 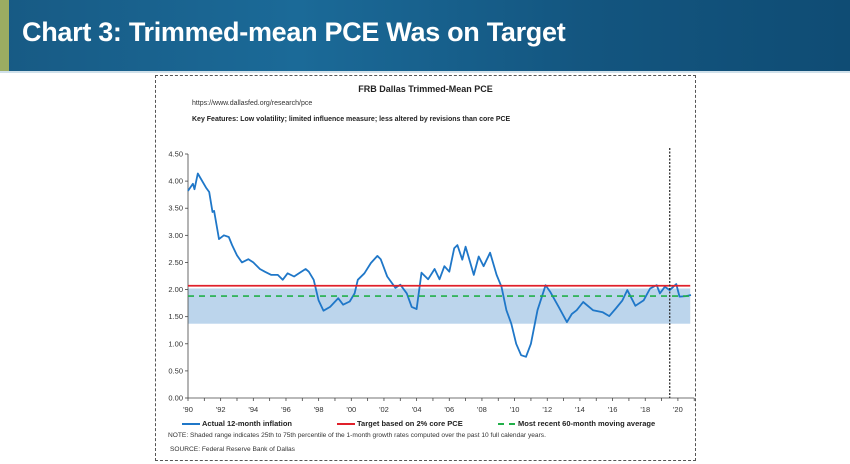 What do you see at coordinates (482, 409) in the screenshot?
I see `x-tick-label: '08` at bounding box center [482, 409].